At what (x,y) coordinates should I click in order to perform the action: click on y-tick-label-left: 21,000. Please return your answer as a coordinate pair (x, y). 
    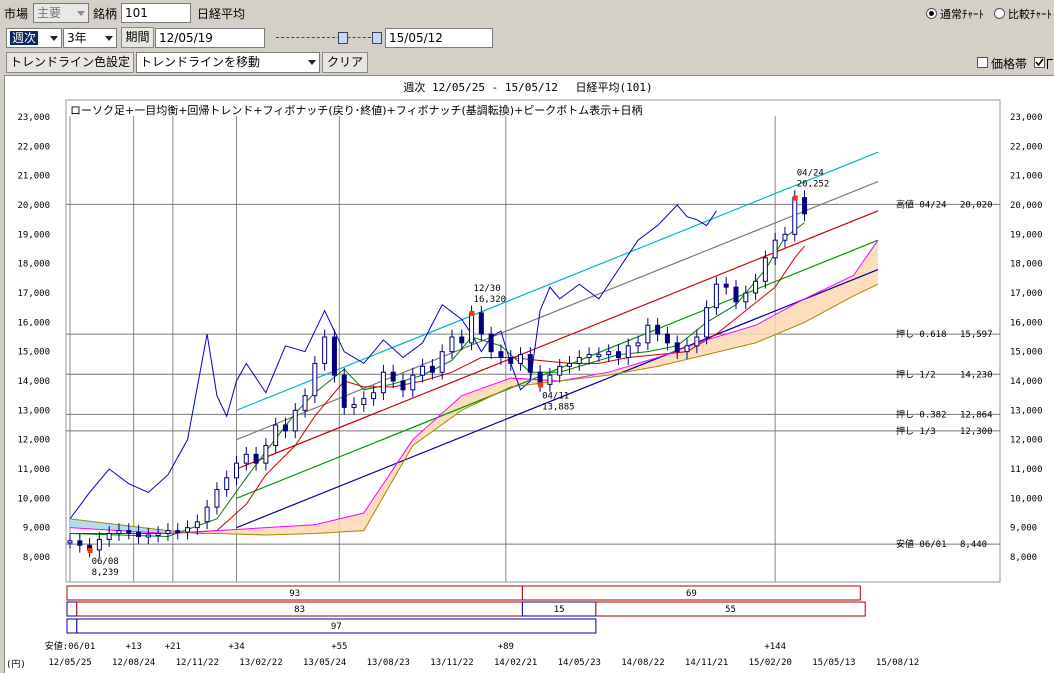
    Looking at the image, I should click on (33, 177).